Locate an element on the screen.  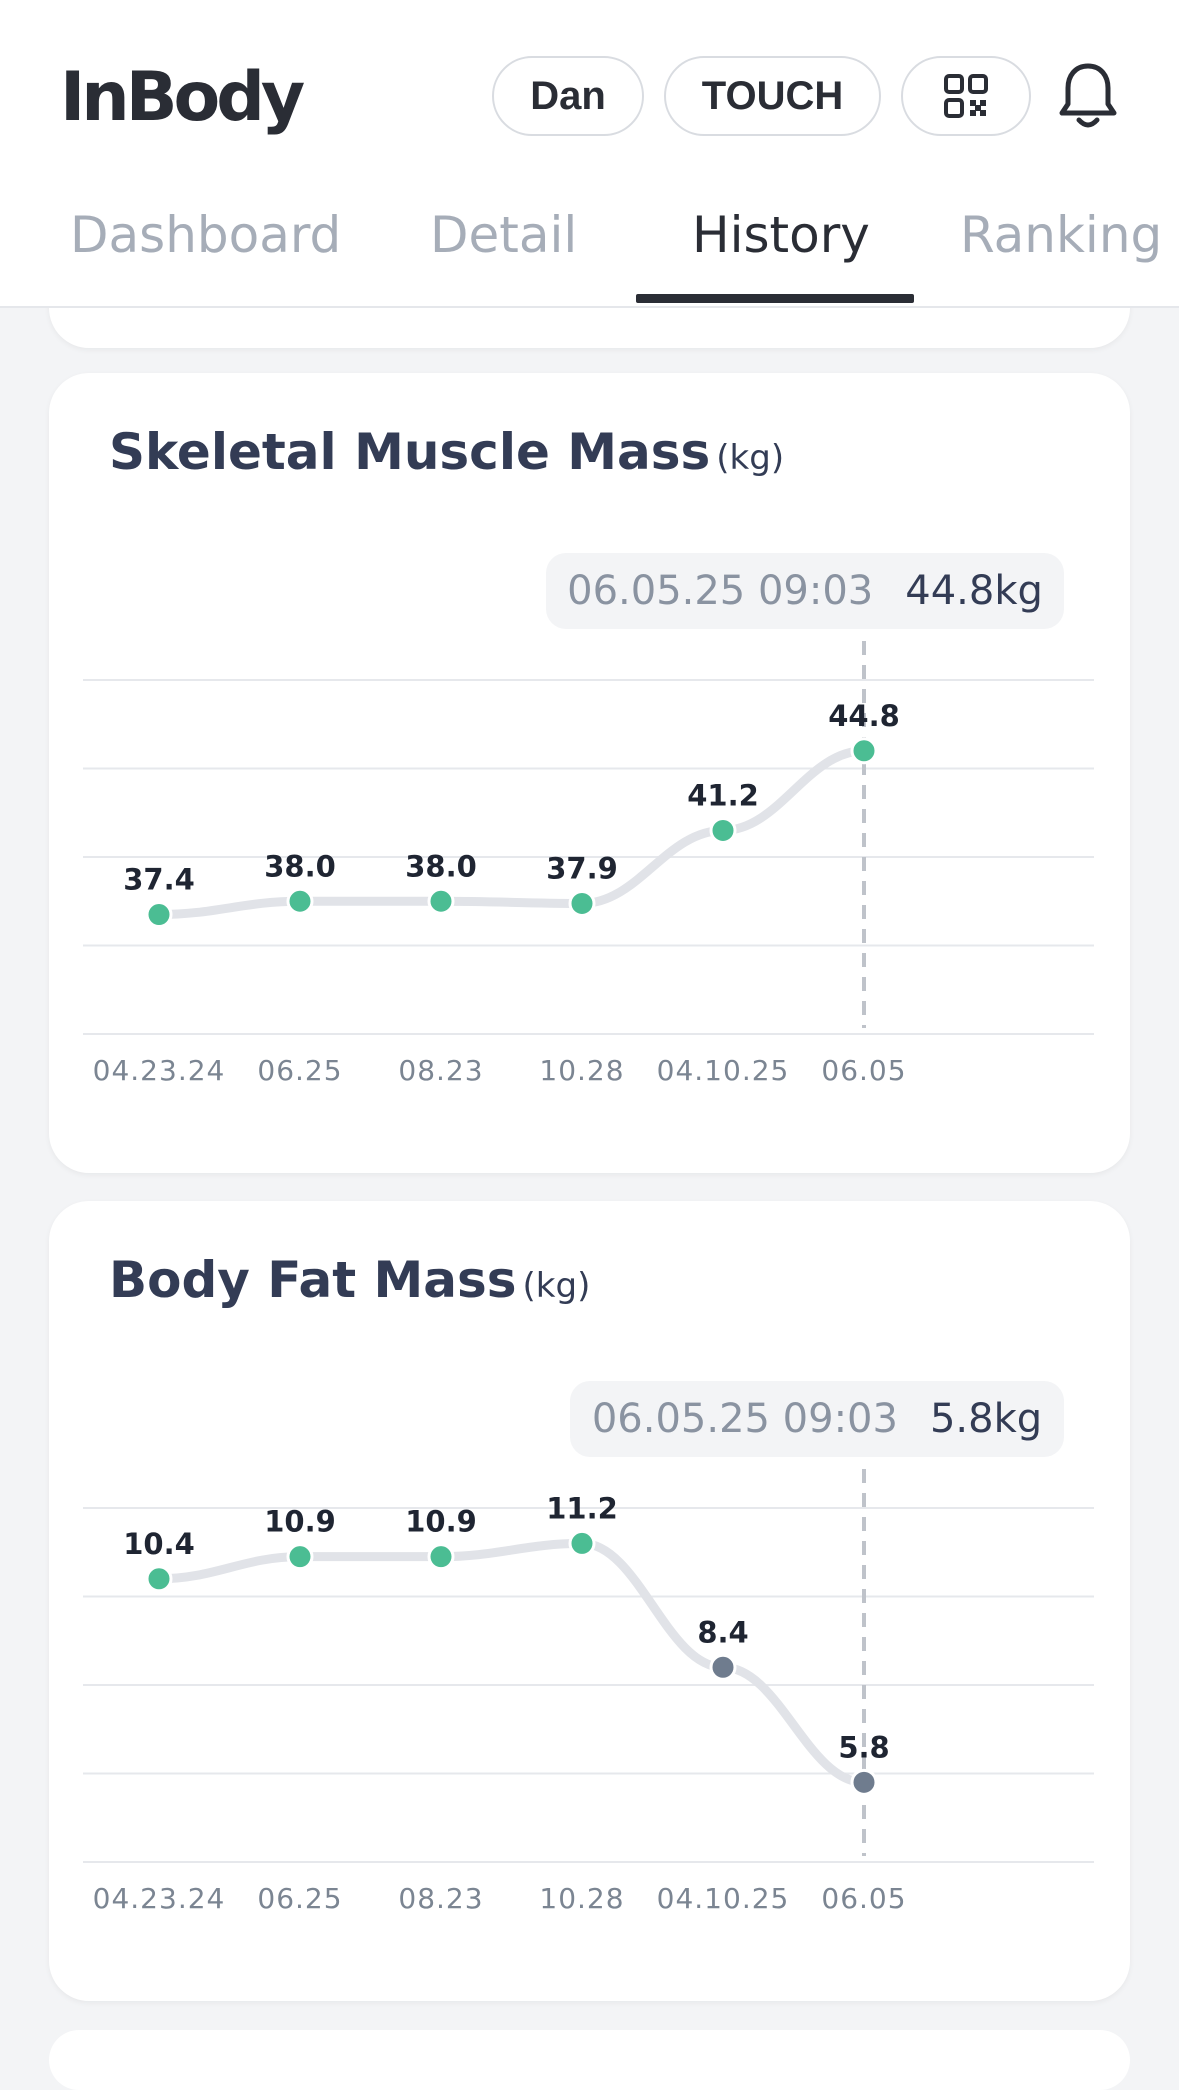
active-tab-indicator is located at coordinates (775, 298).